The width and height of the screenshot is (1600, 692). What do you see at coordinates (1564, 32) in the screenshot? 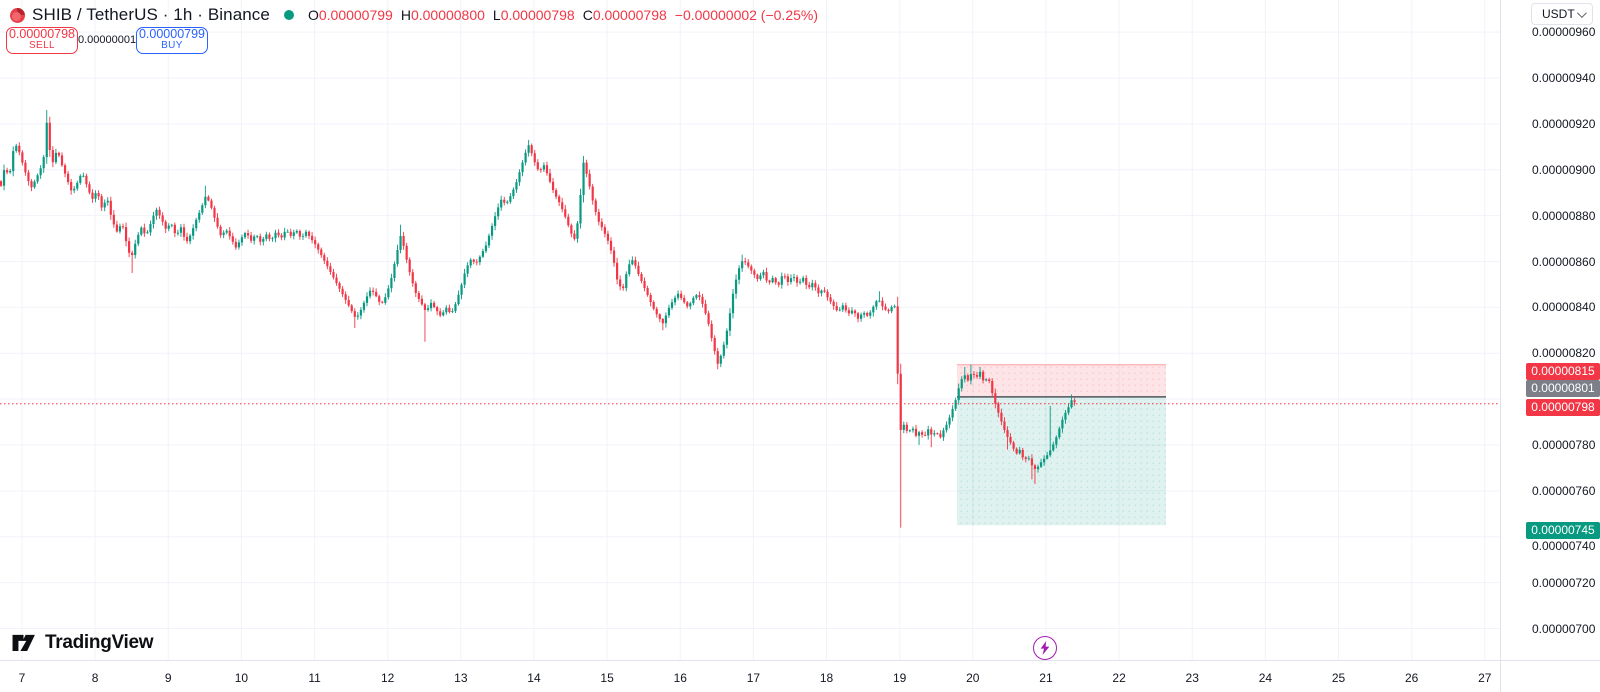
I see `price-axis-label: 0.00000960` at bounding box center [1564, 32].